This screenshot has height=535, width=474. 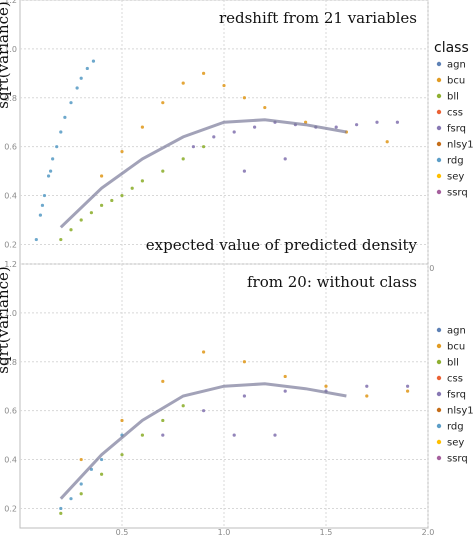 I want to click on x-tick-label: 1.0, so click(x=224, y=531).